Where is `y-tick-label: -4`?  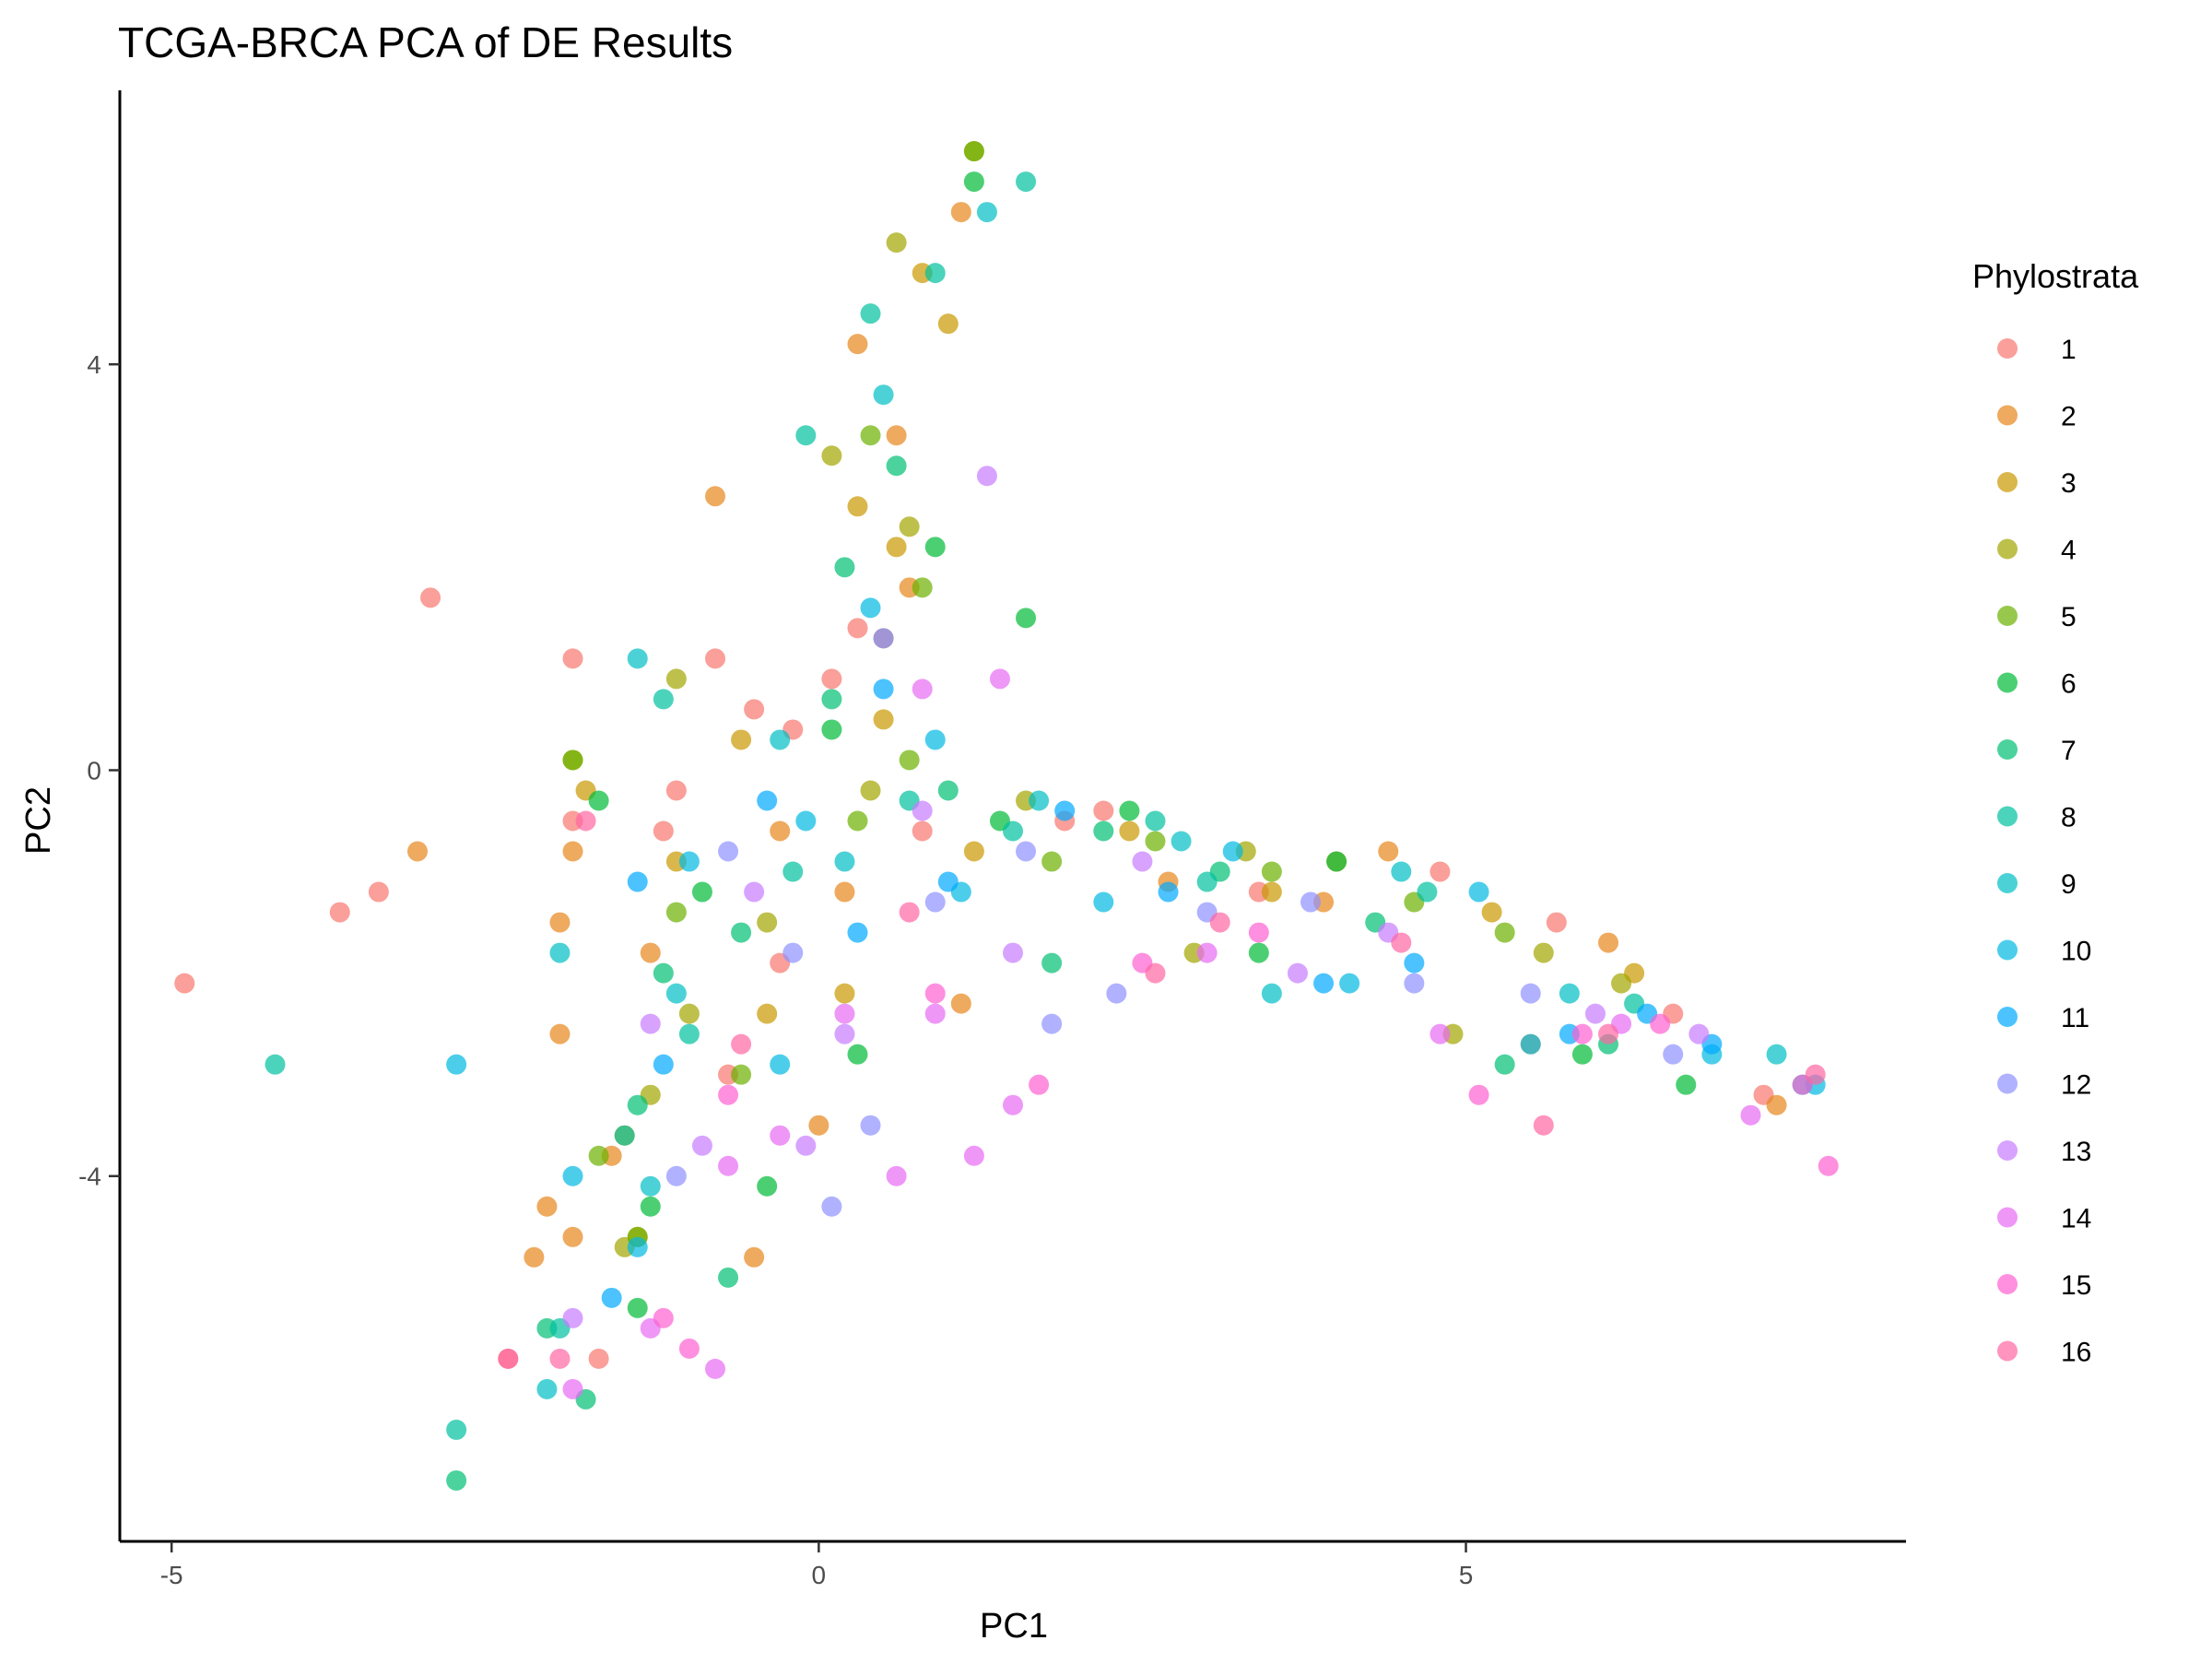
y-tick-label: -4 is located at coordinates (89, 1176).